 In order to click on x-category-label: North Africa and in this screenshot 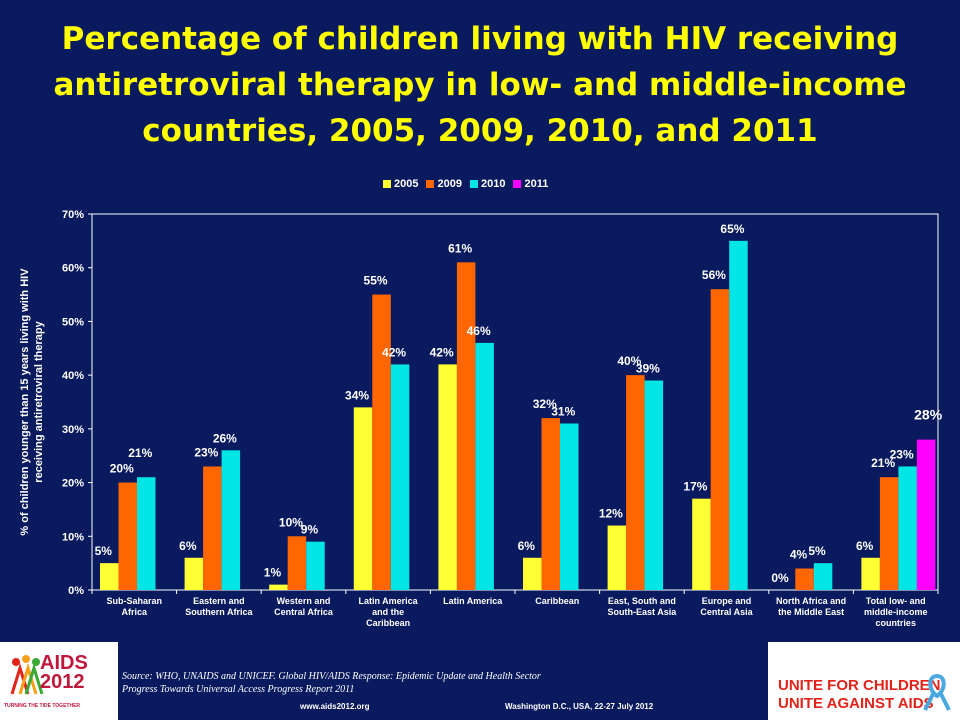, I will do `click(811, 601)`.